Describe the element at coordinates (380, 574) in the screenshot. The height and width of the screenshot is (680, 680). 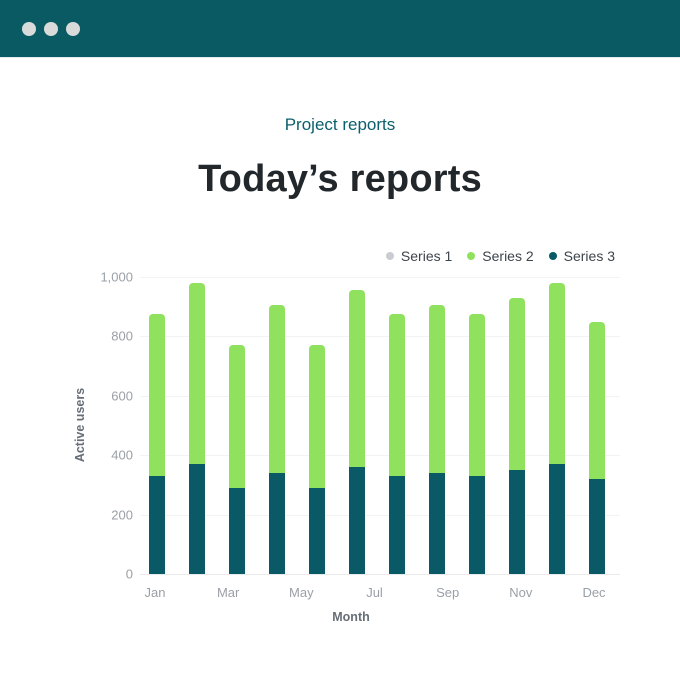
I see `x-axis-baseline` at that location.